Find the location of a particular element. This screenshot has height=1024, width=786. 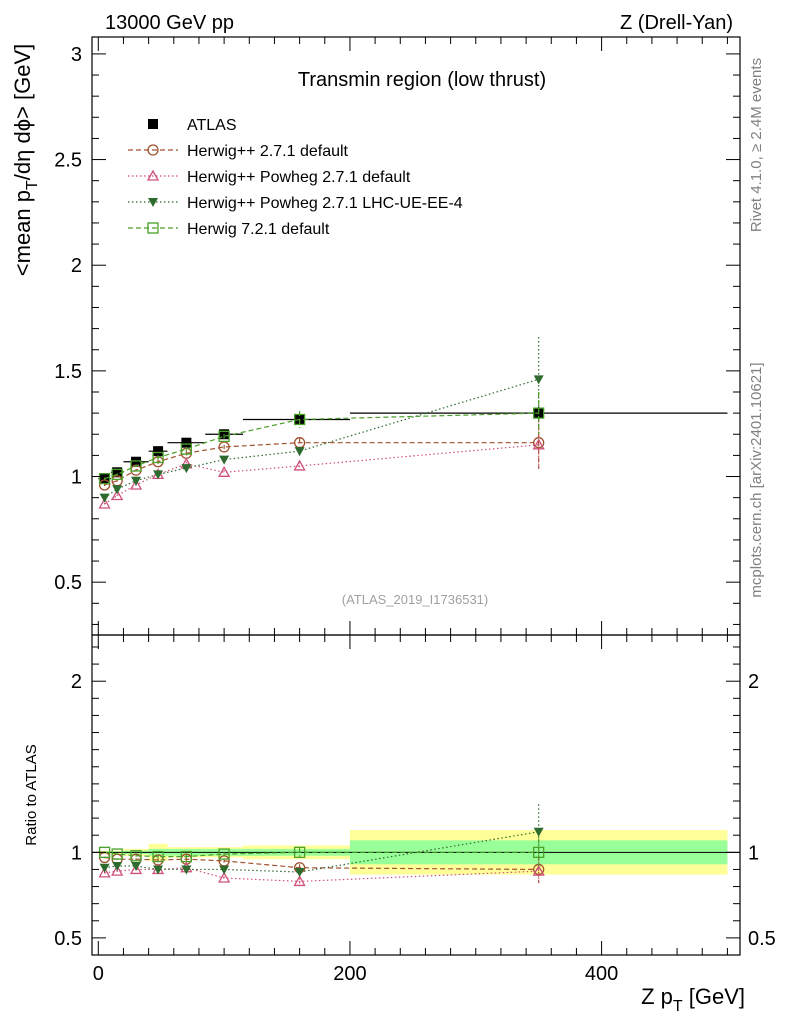

side-label-mcplots: mcplots.cern.ch [arXiv:2401.10621] is located at coordinates (756, 479).